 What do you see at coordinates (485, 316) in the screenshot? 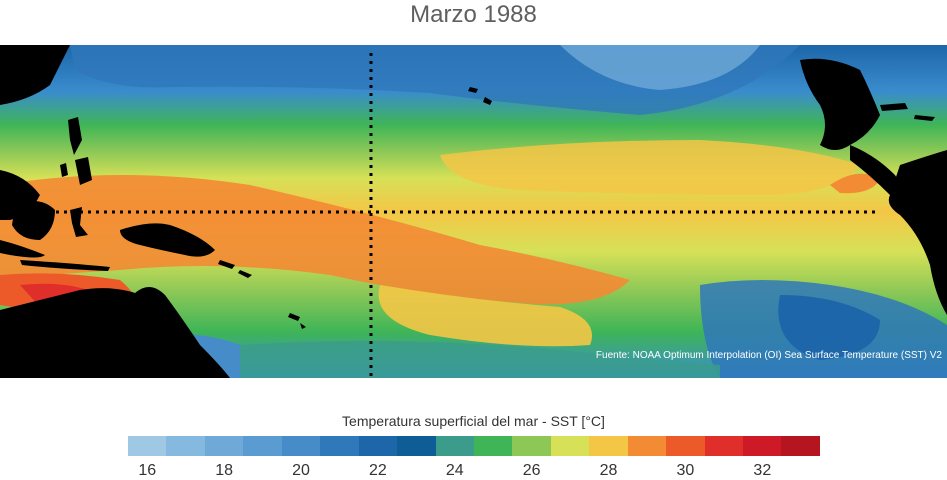
I see `warm-pool-east` at bounding box center [485, 316].